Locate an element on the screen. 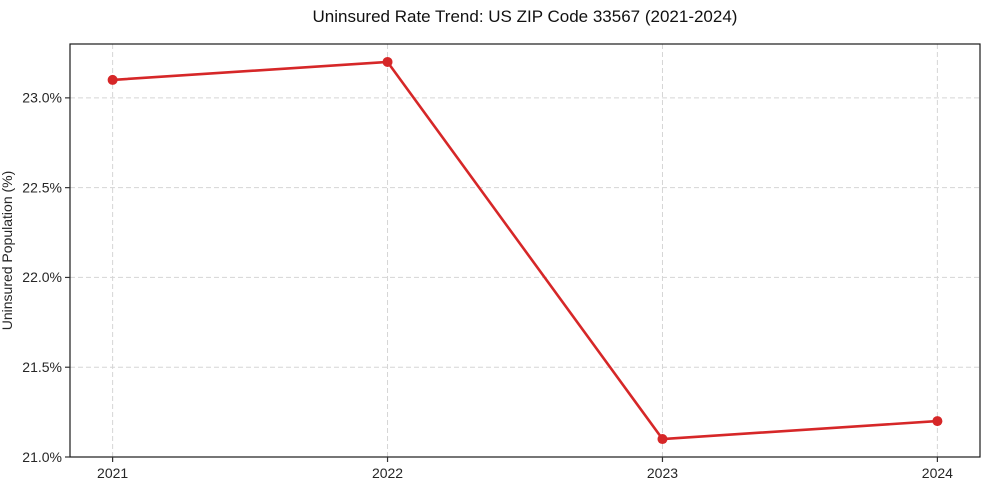 Image resolution: width=989 pixels, height=490 pixels. data-point-2021 is located at coordinates (112, 79).